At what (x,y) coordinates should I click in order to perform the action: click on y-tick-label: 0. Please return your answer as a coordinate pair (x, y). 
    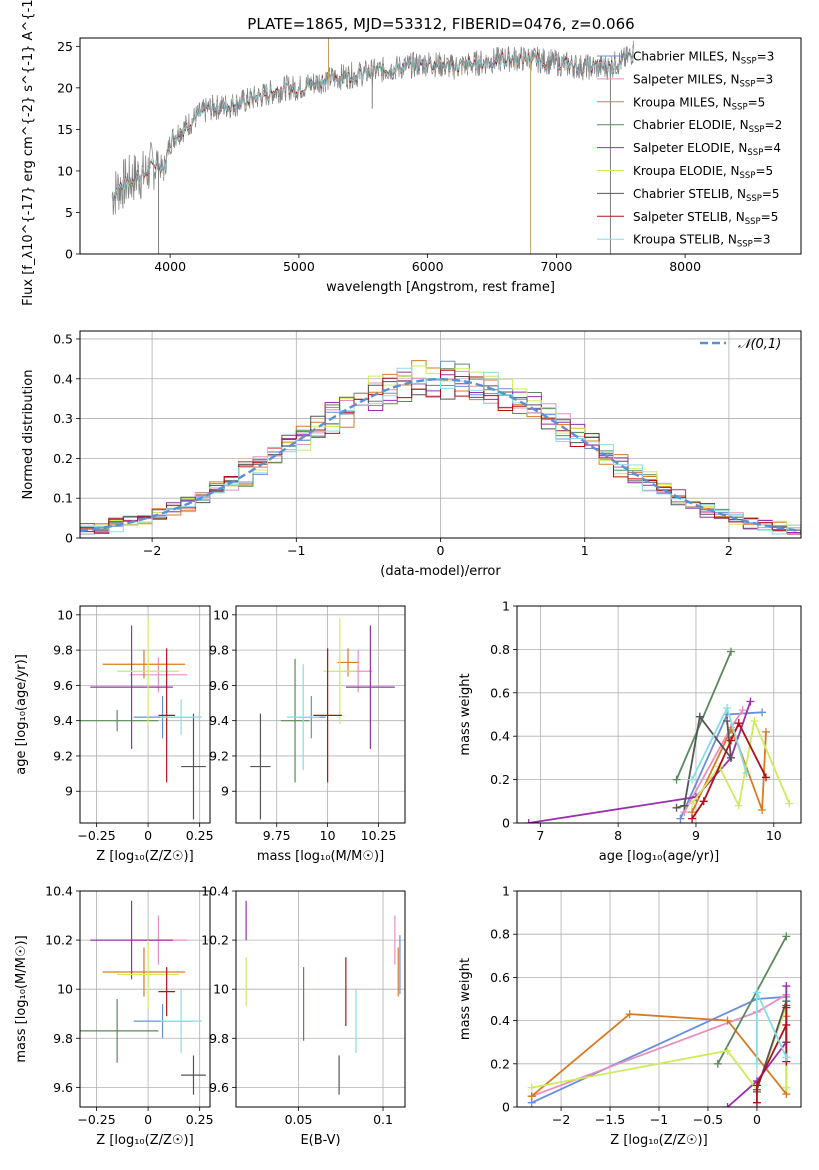
    Looking at the image, I should click on (69, 254).